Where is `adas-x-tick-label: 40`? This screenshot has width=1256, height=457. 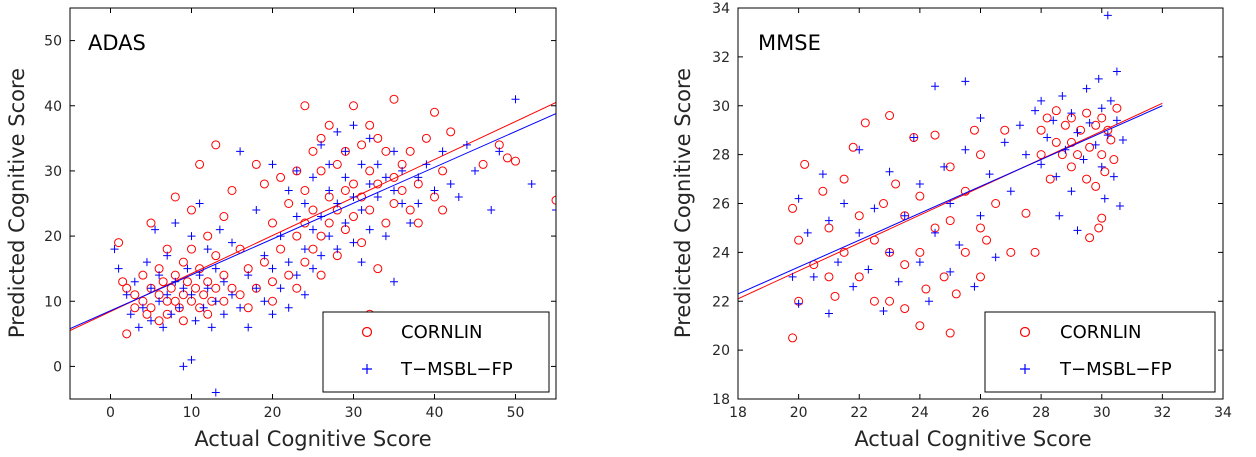
adas-x-tick-label: 40 is located at coordinates (435, 413).